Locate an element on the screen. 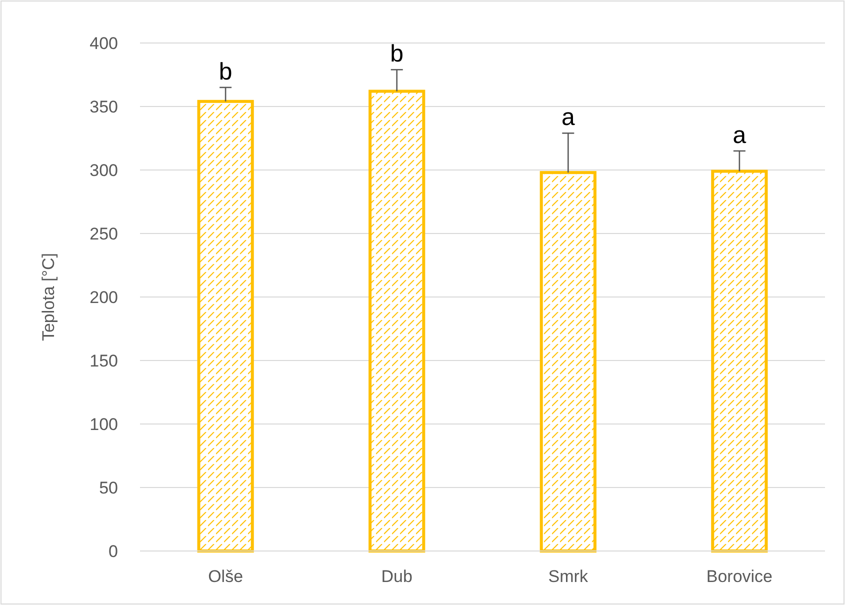 This screenshot has height=605, width=845. x-tick-label: Dub is located at coordinates (396, 576).